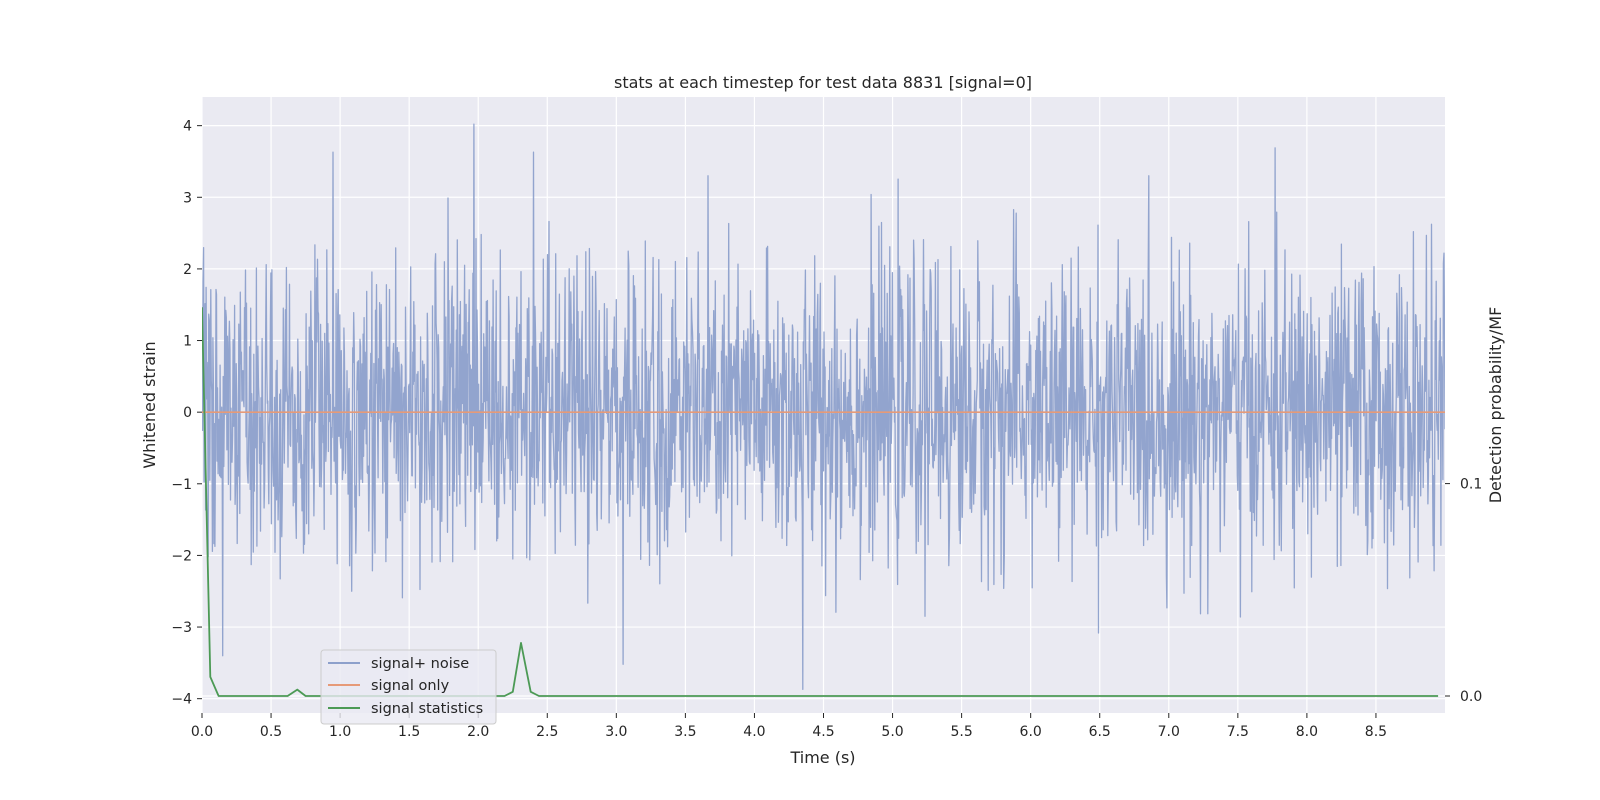  I want to click on legend-label-signal-statistics: signal statistics, so click(427, 709).